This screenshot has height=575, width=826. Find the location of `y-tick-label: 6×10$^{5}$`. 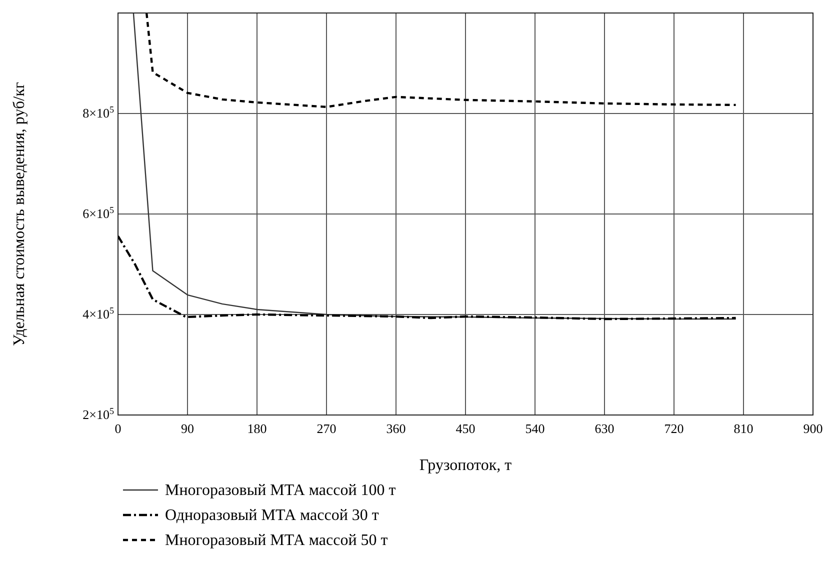

y-tick-label: 6×10$^{5}$ is located at coordinates (98, 213).